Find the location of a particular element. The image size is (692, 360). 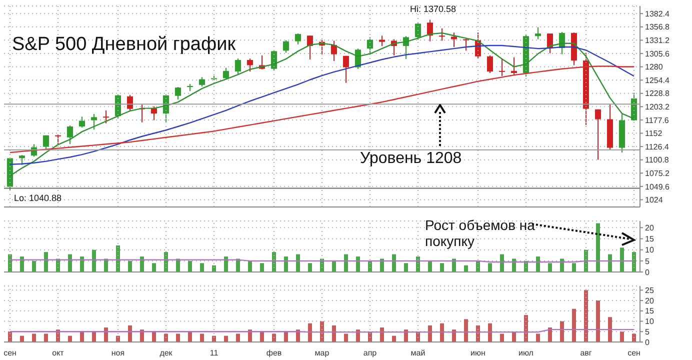

y-tick-label: 25 is located at coordinates (649, 290).